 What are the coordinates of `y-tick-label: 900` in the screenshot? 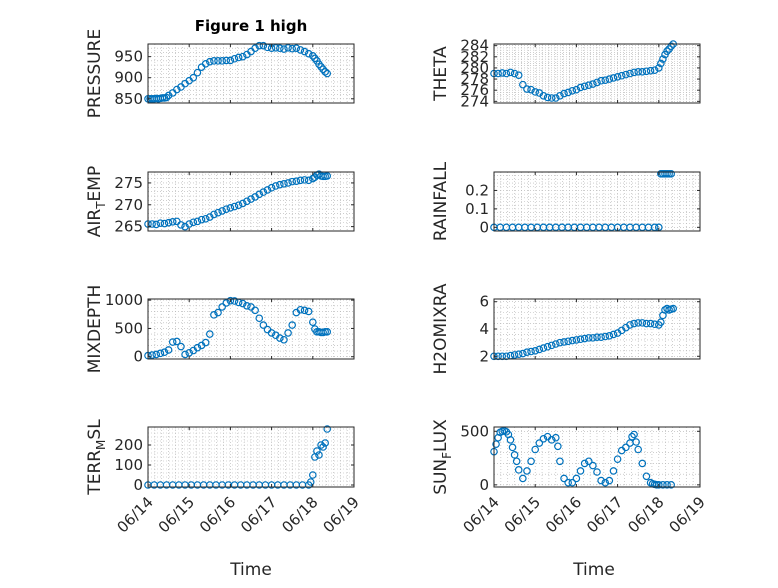 It's located at (128, 78).